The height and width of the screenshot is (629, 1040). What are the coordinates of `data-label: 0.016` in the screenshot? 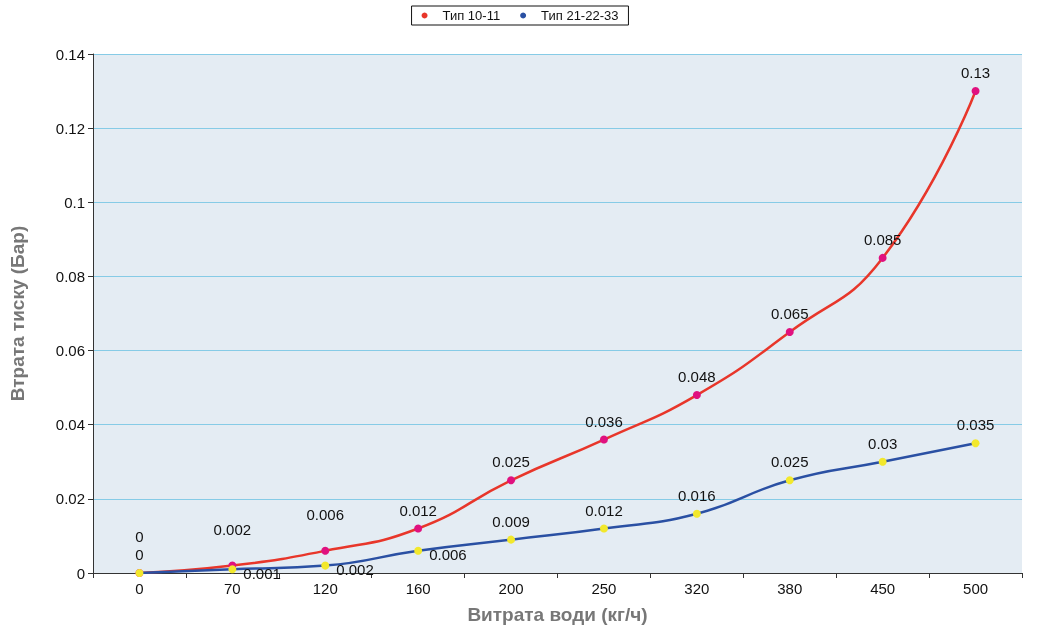 It's located at (697, 495).